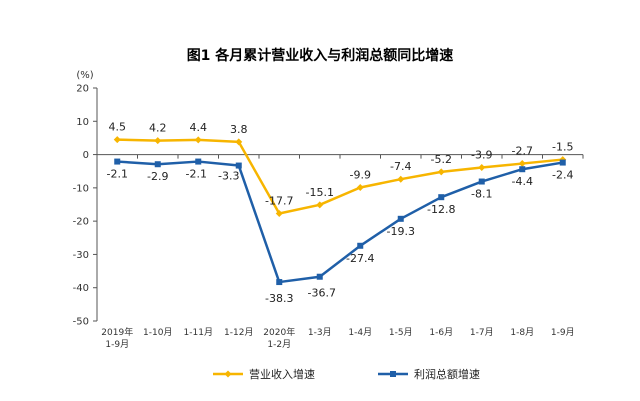 The image size is (640, 401). What do you see at coordinates (86, 155) in the screenshot?
I see `y-tick-label: 0` at bounding box center [86, 155].